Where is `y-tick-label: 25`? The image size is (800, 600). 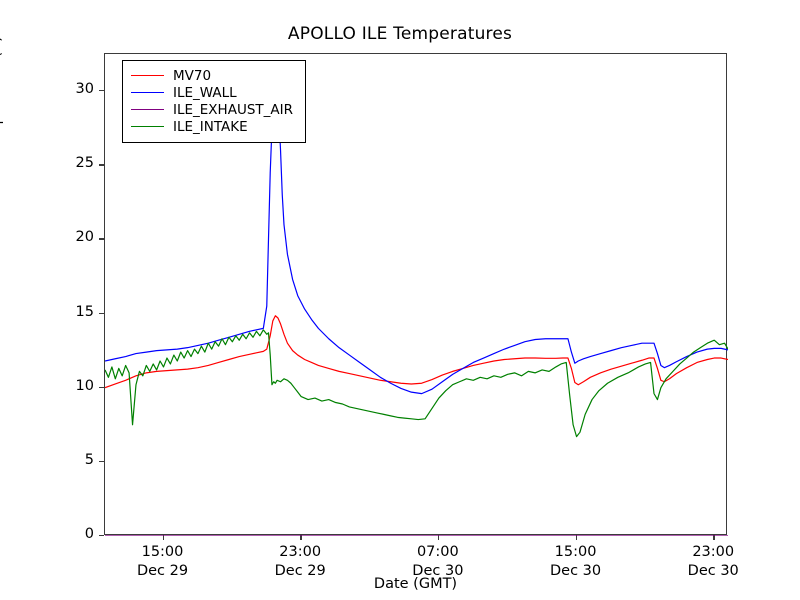
y-tick-label: 25 is located at coordinates (84, 163).